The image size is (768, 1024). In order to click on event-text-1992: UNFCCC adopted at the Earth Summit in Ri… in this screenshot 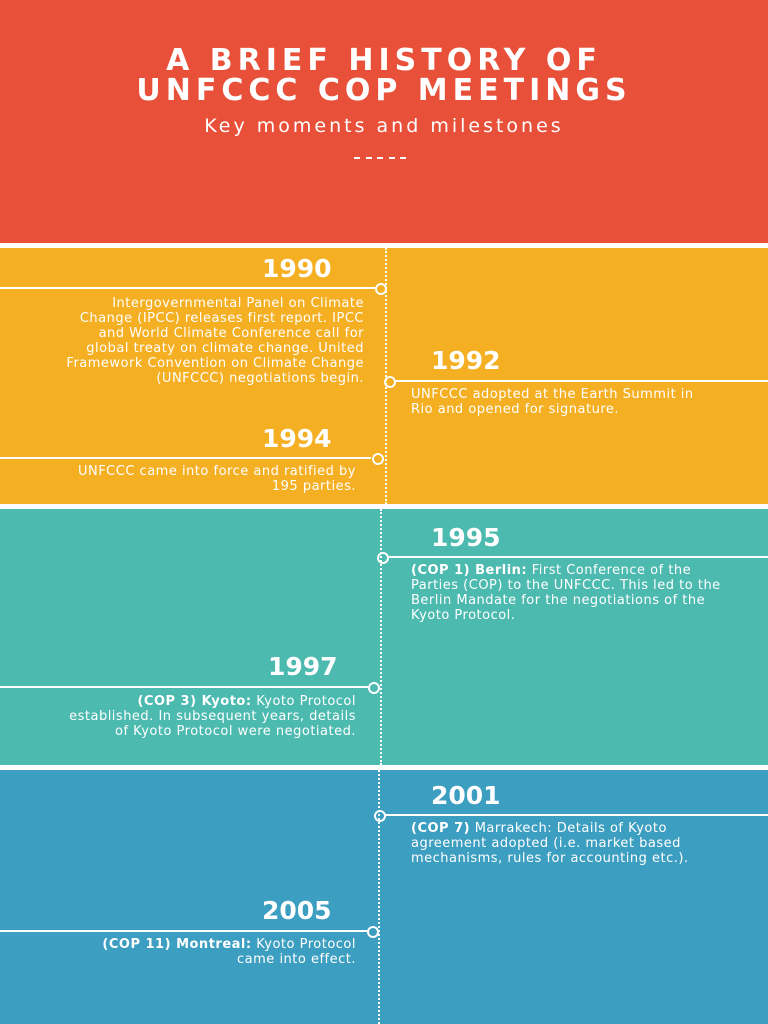, I will do `click(552, 402)`.